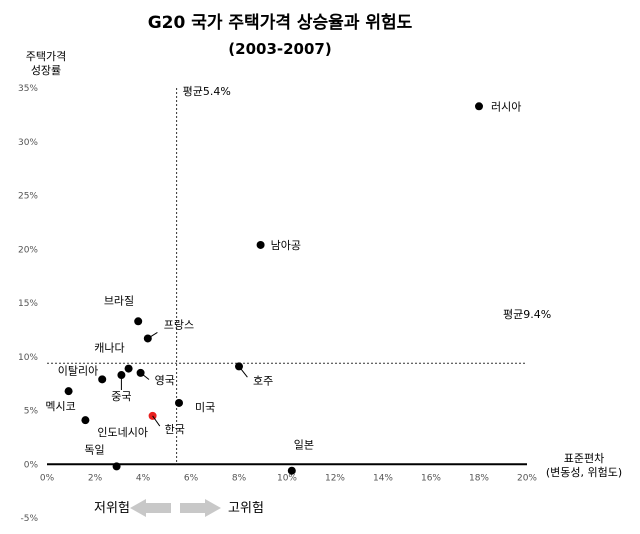 The image size is (640, 534). Describe the element at coordinates (335, 478) in the screenshot. I see `x-tick-label: 12%` at that location.